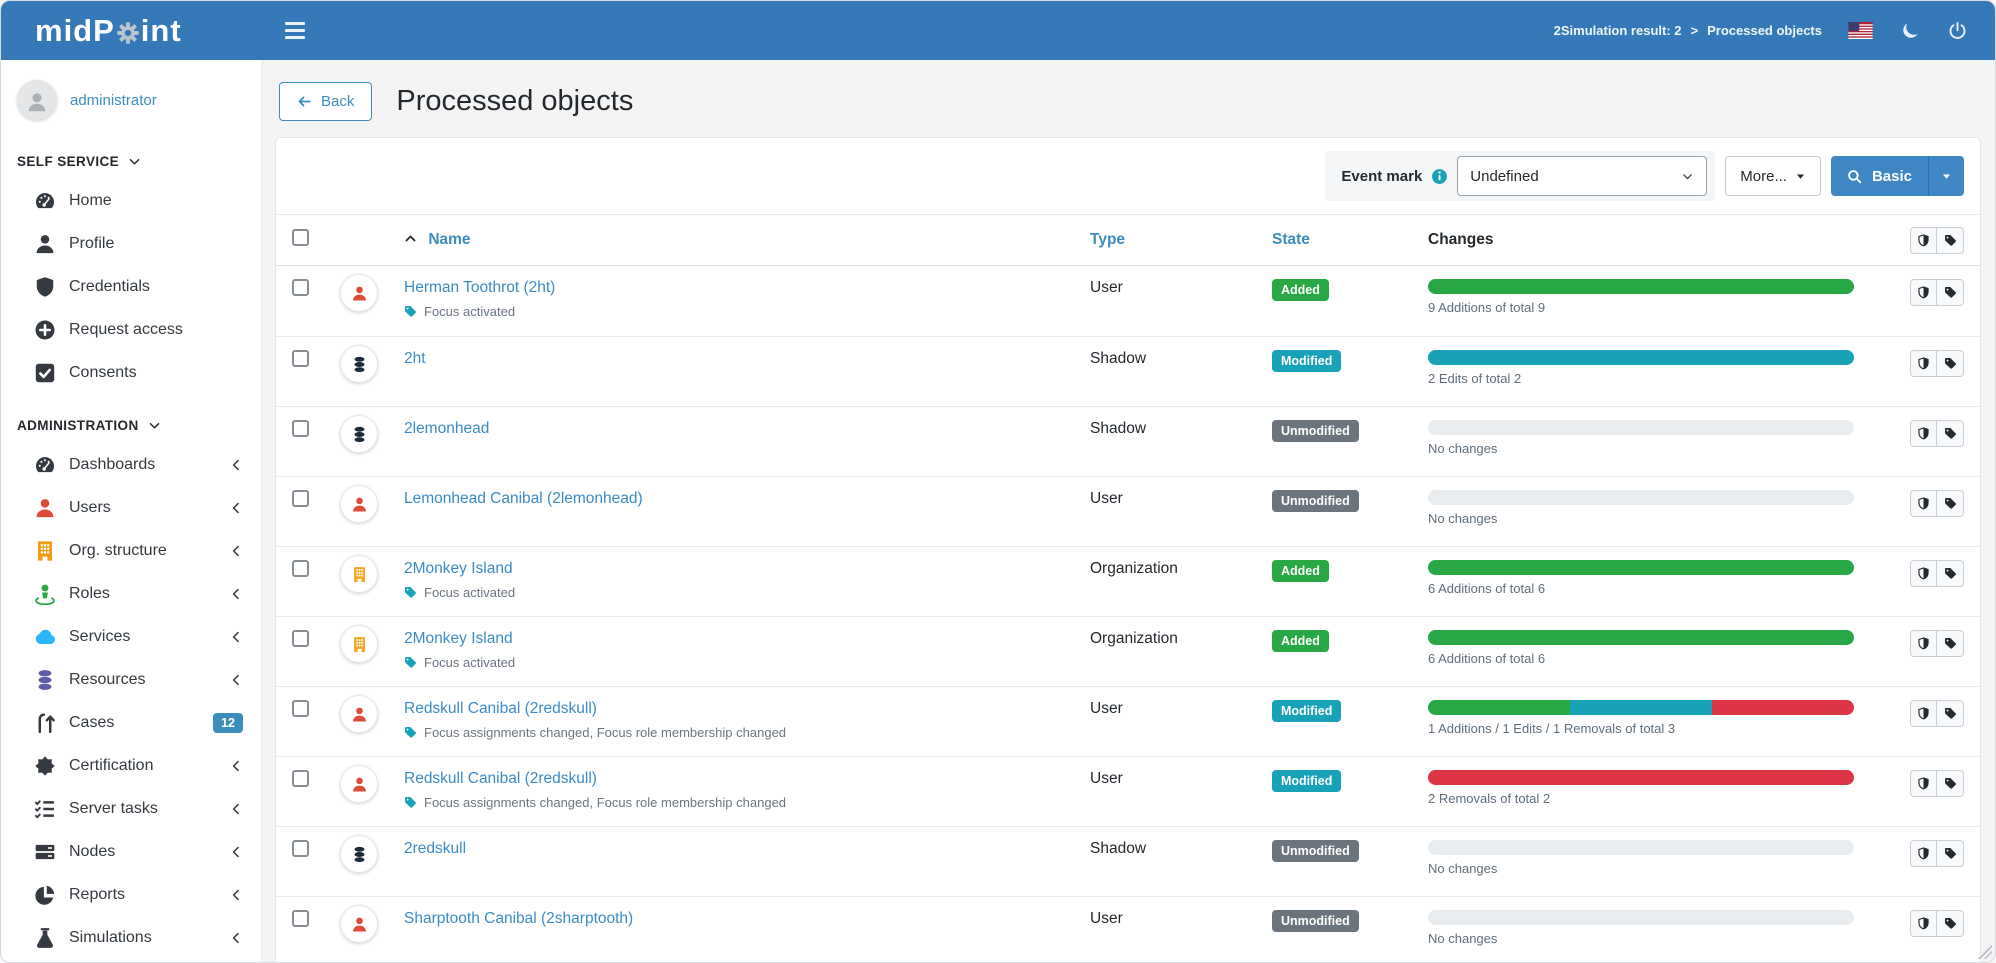 The width and height of the screenshot is (1996, 963). What do you see at coordinates (131, 550) in the screenshot?
I see `sidebar-item-org-structure: Org. structure` at bounding box center [131, 550].